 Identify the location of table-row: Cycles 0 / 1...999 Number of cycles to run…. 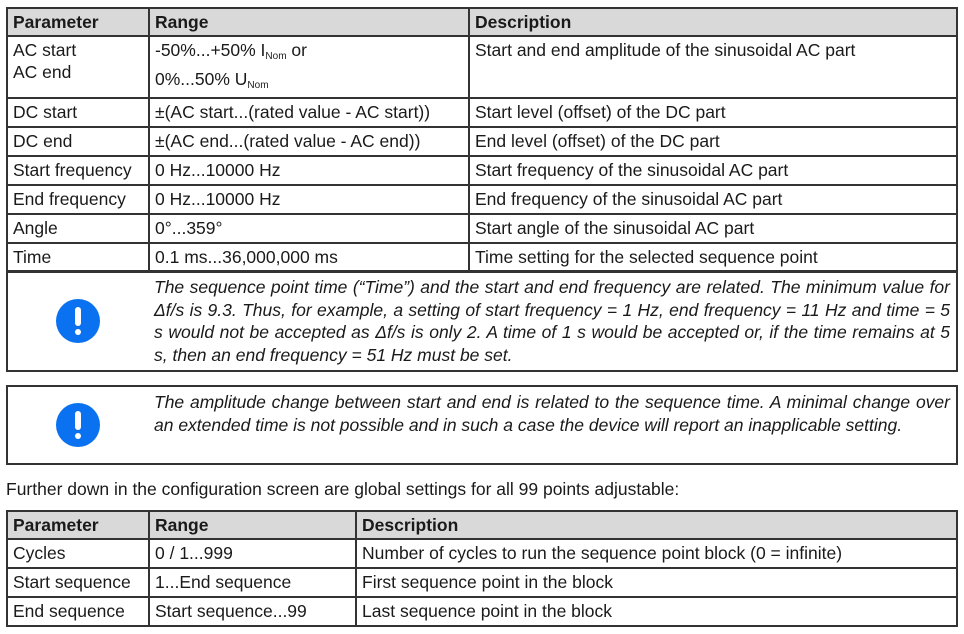
(482, 553).